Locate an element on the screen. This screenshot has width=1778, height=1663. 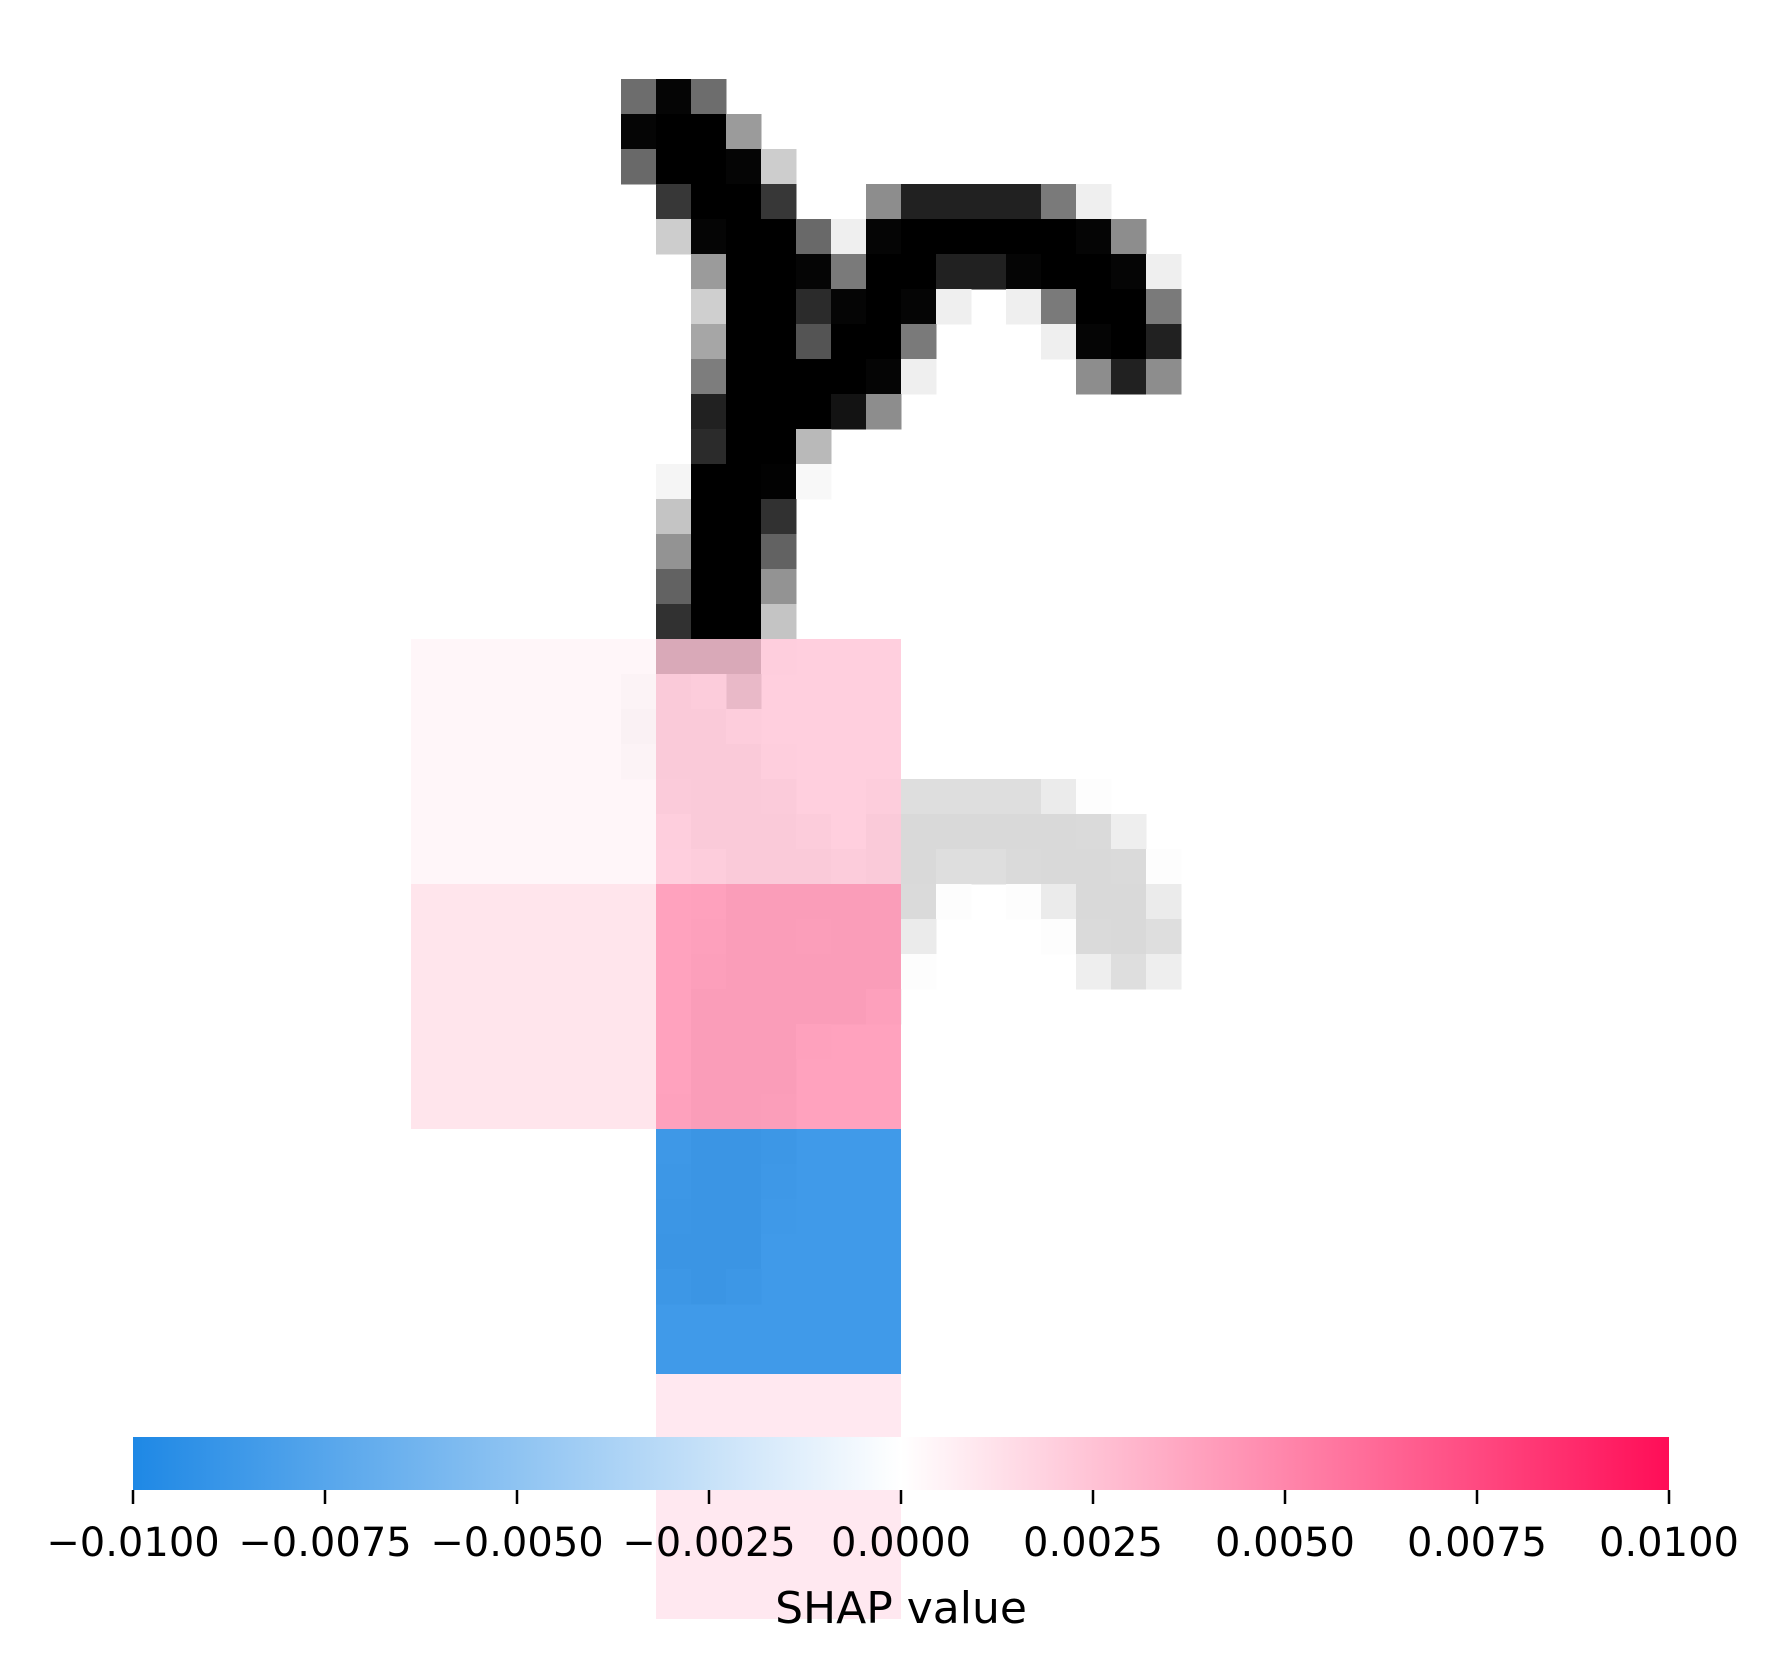
colorbar-tick-label: 0.0050 is located at coordinates (1285, 1543).